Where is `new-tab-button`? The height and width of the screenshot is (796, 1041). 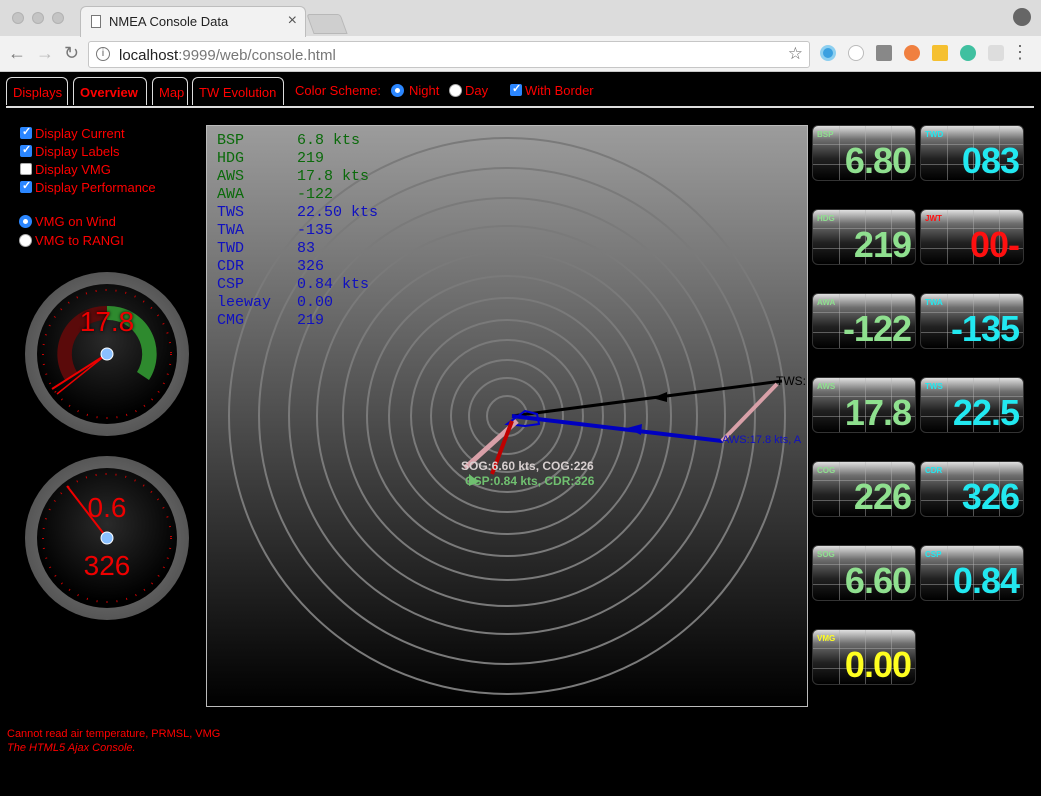
new-tab-button is located at coordinates (327, 24).